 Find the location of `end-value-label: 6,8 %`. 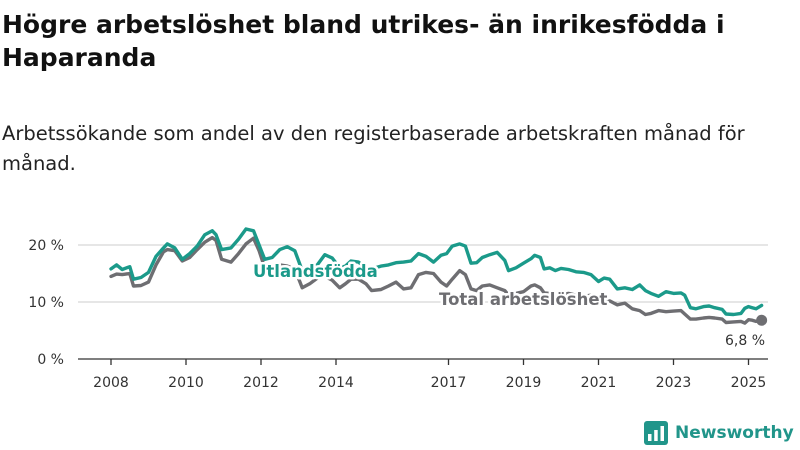

end-value-label: 6,8 % is located at coordinates (745, 341).